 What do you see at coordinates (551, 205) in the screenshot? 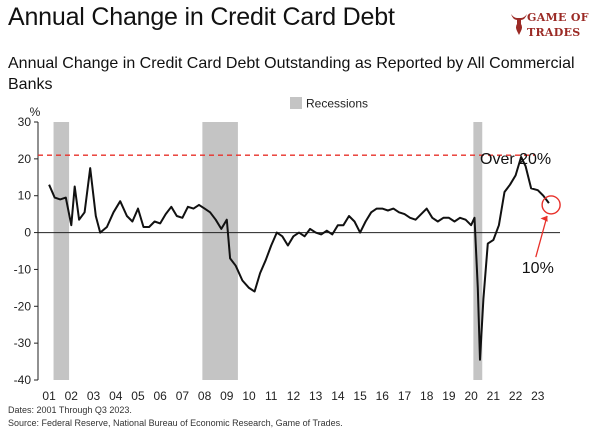
I see `highlight-circle` at bounding box center [551, 205].